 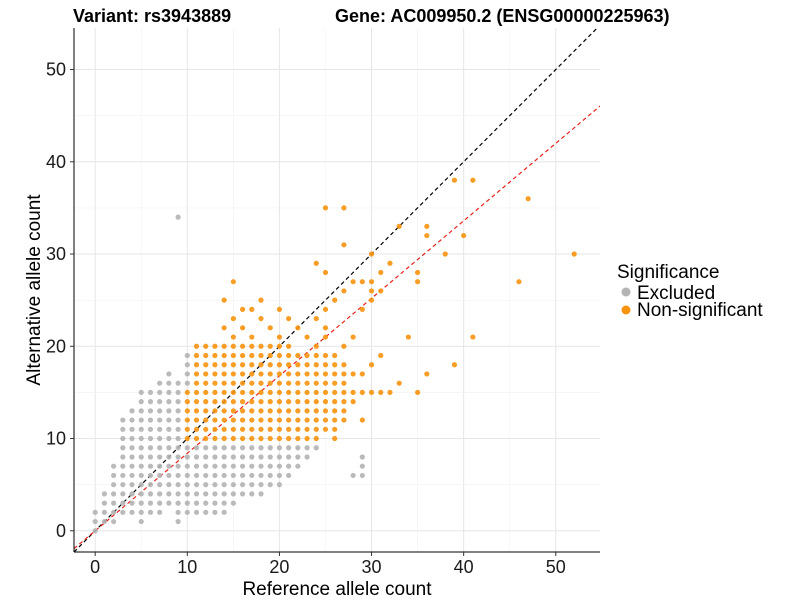 I want to click on x-tick-label: 20, so click(x=279, y=567).